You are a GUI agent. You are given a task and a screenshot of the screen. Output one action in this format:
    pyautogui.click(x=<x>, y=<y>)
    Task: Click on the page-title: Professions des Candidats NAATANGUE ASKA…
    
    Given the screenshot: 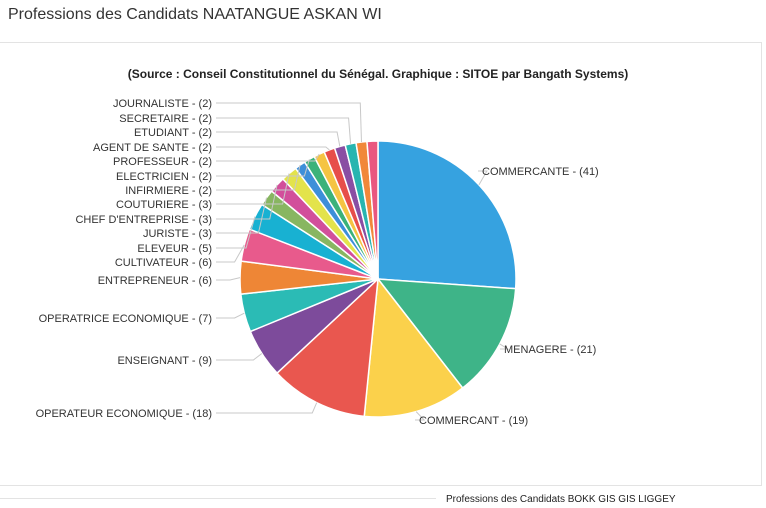 What is the action you would take?
    pyautogui.click(x=195, y=14)
    